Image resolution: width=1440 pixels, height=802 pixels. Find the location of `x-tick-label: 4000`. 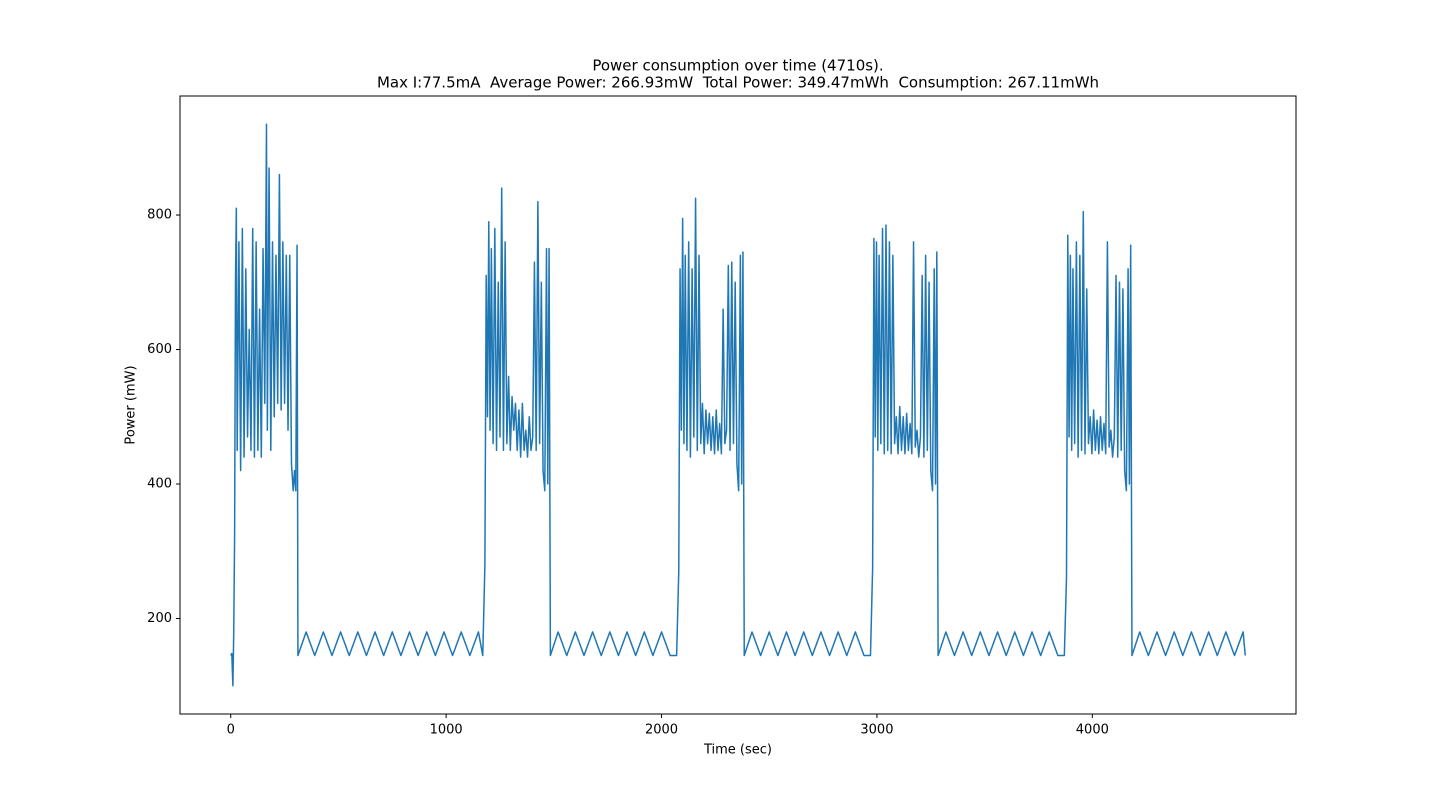

x-tick-label: 4000 is located at coordinates (1092, 730).